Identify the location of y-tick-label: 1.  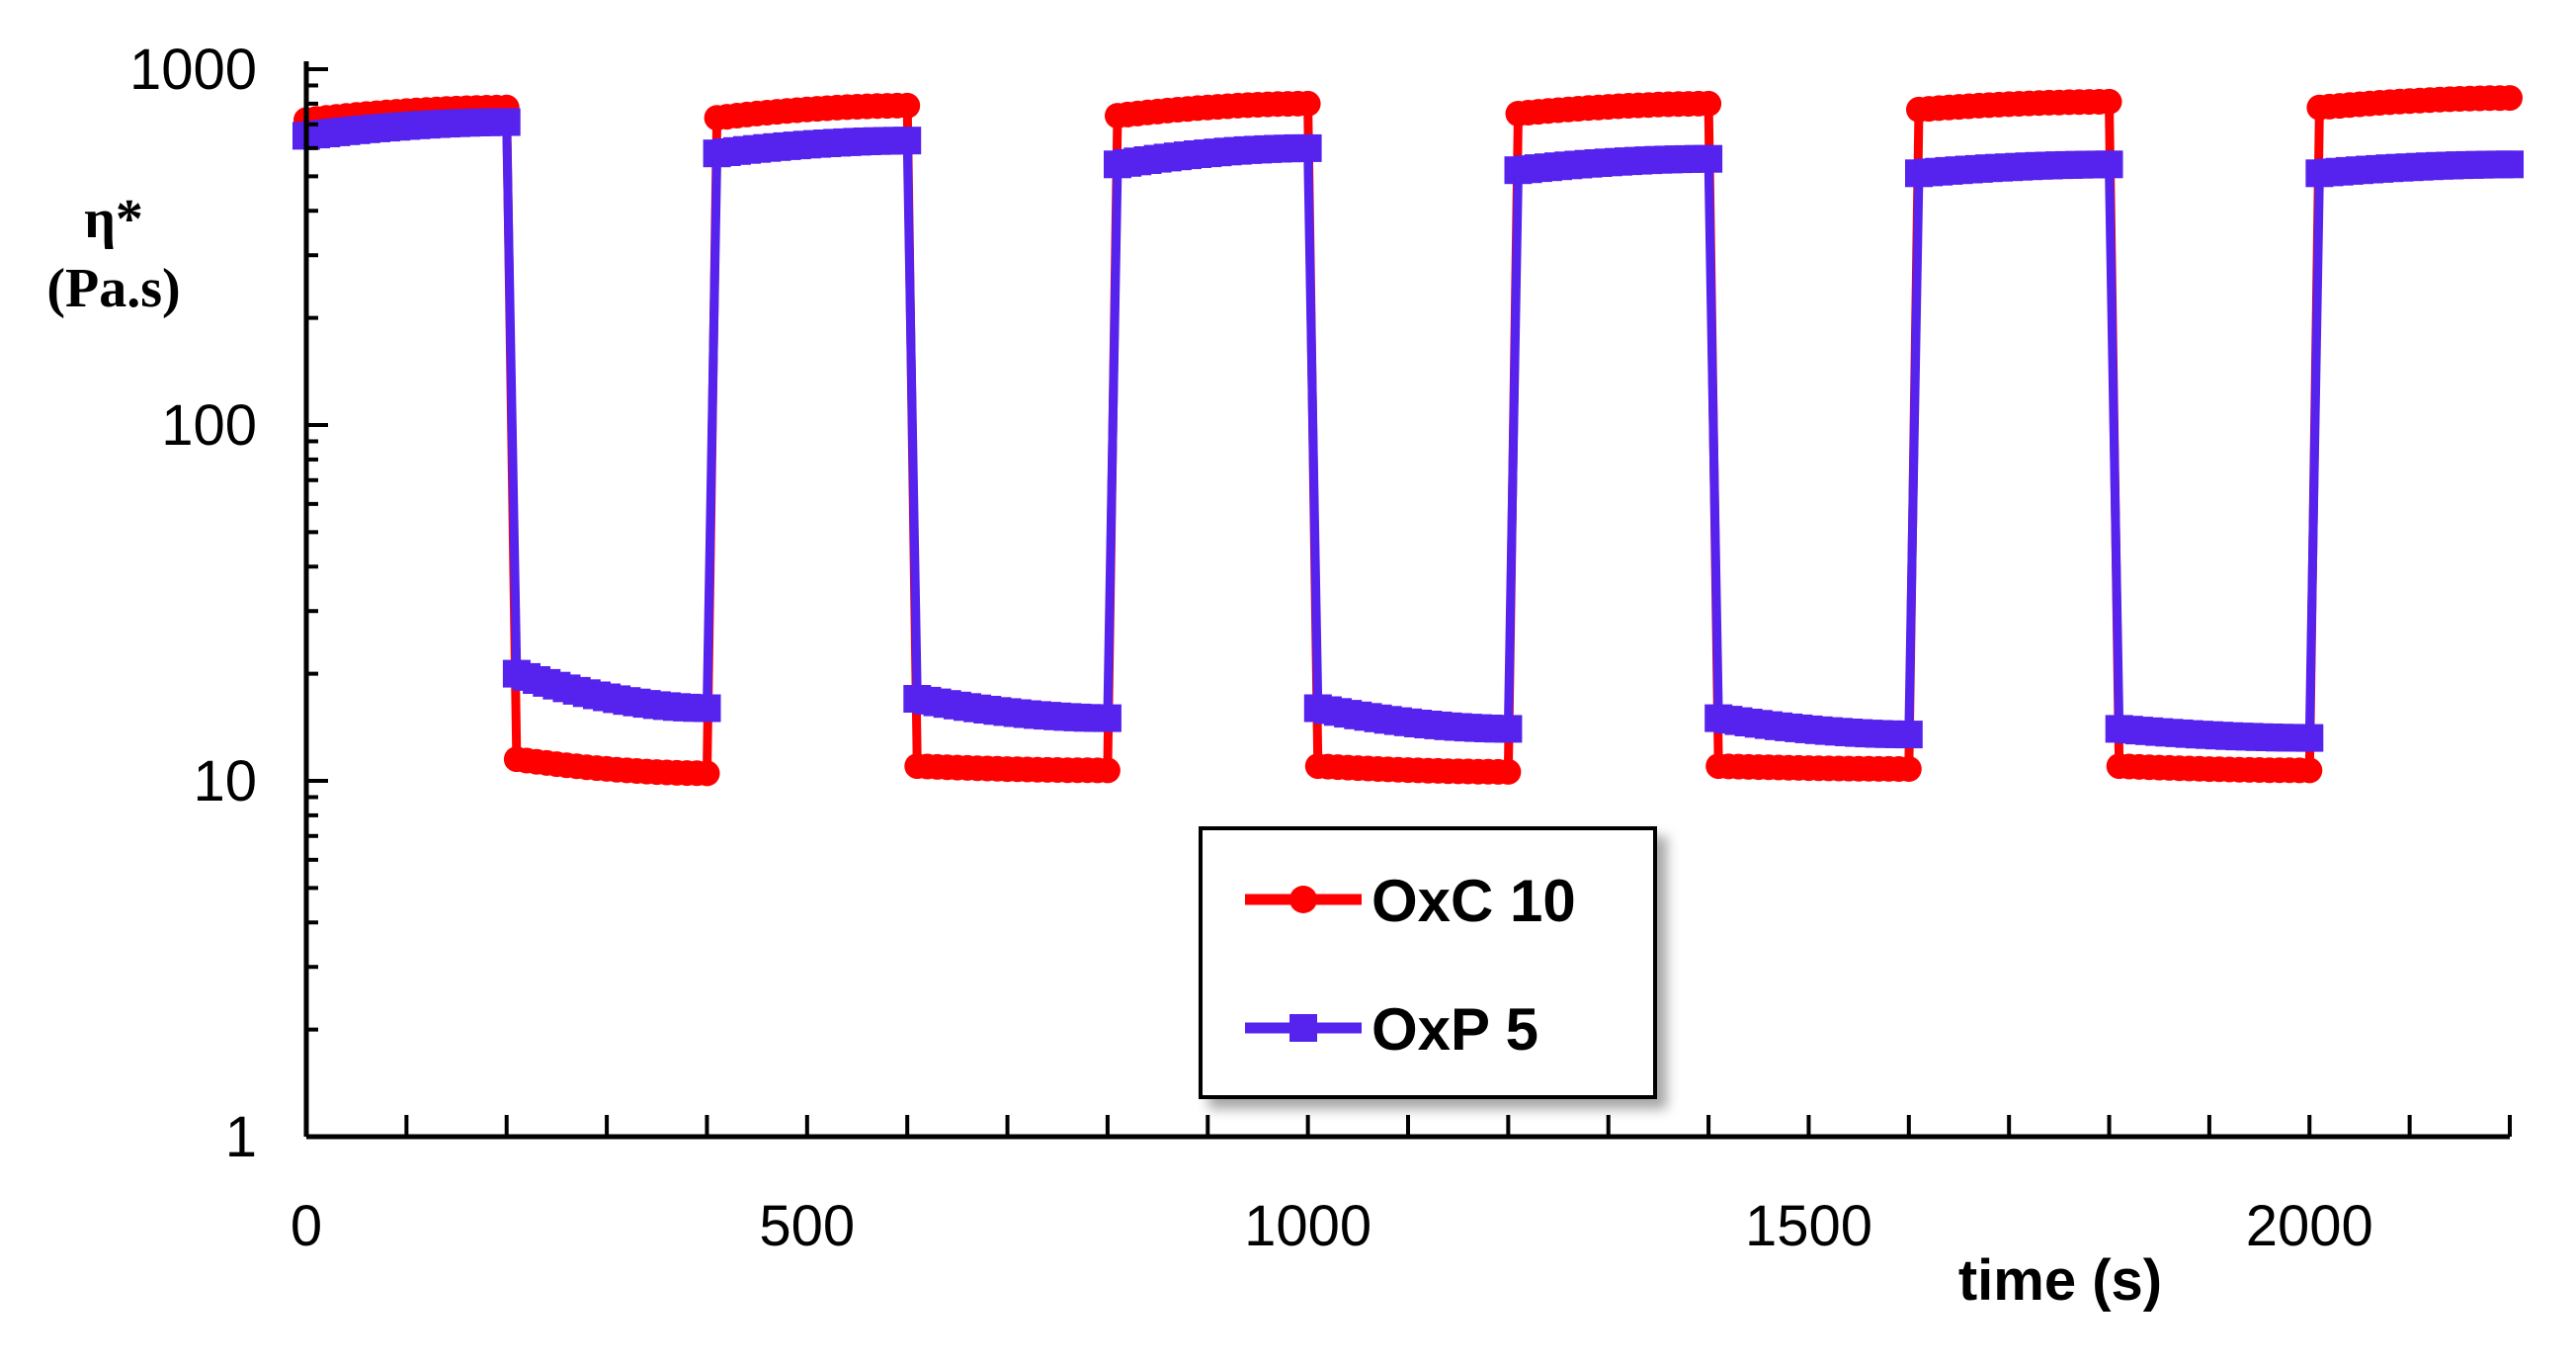
(241, 1137).